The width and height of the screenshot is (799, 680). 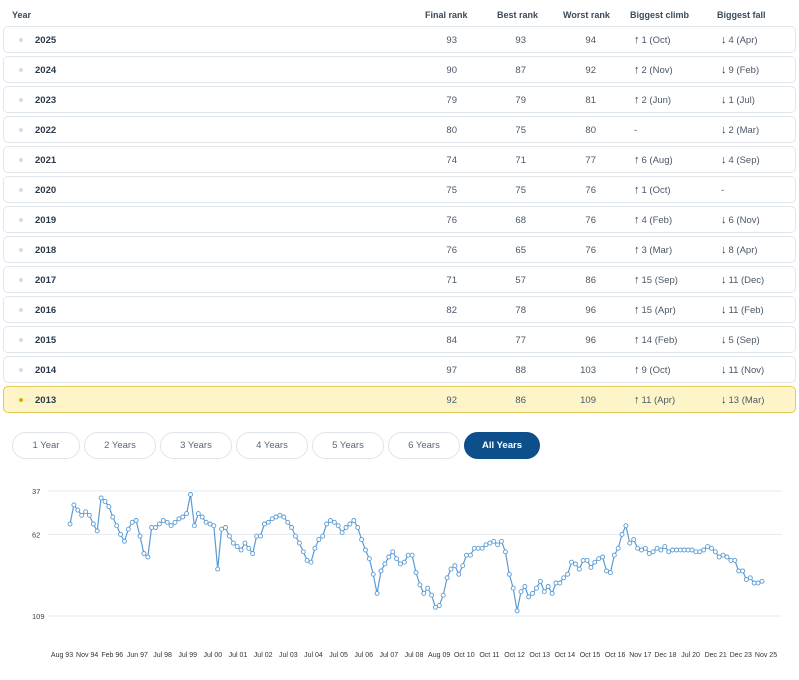 I want to click on tab-1-year: 1 Year, so click(x=46, y=445).